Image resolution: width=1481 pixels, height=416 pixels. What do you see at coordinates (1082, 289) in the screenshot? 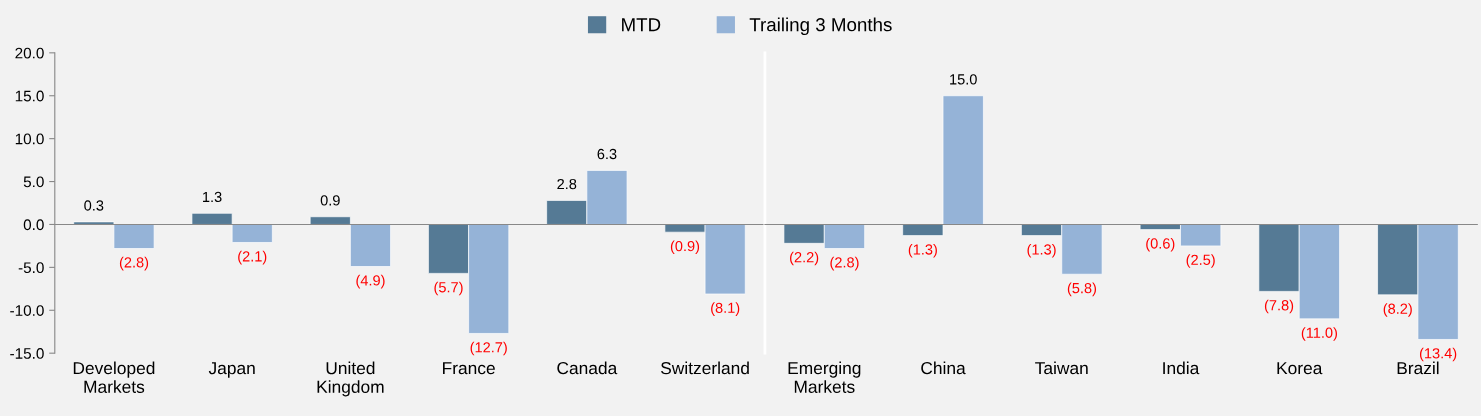
I see `data-label: (5.8)` at bounding box center [1082, 289].